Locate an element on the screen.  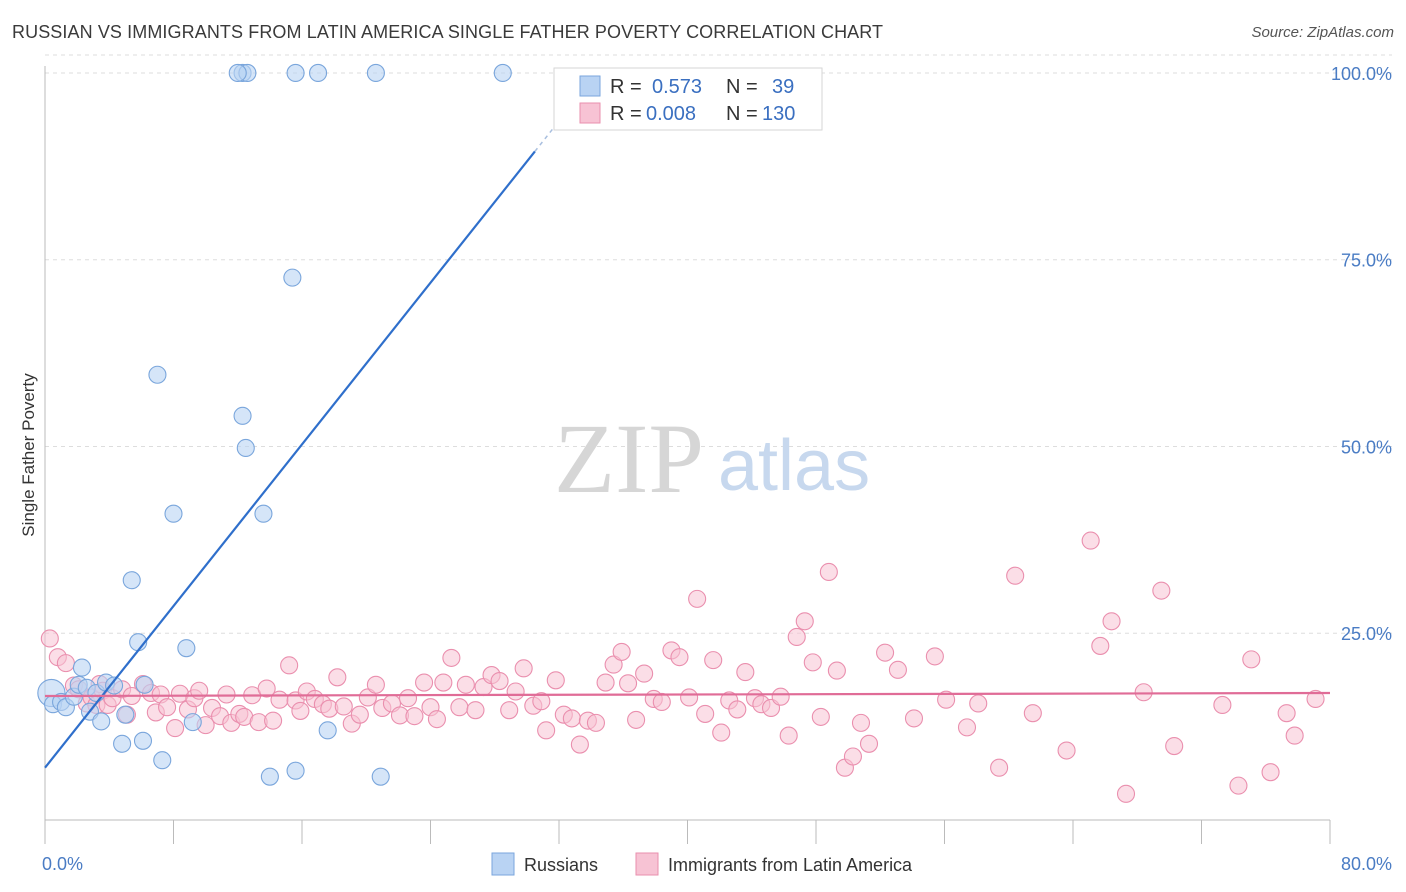
stats-swatch-russians is located at coordinates (590, 86).